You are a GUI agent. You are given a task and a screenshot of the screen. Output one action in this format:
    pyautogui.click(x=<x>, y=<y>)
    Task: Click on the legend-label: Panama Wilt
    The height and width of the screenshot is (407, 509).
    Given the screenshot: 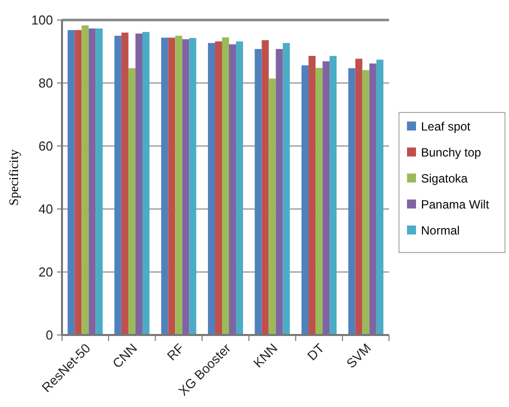 What is the action you would take?
    pyautogui.click(x=455, y=205)
    